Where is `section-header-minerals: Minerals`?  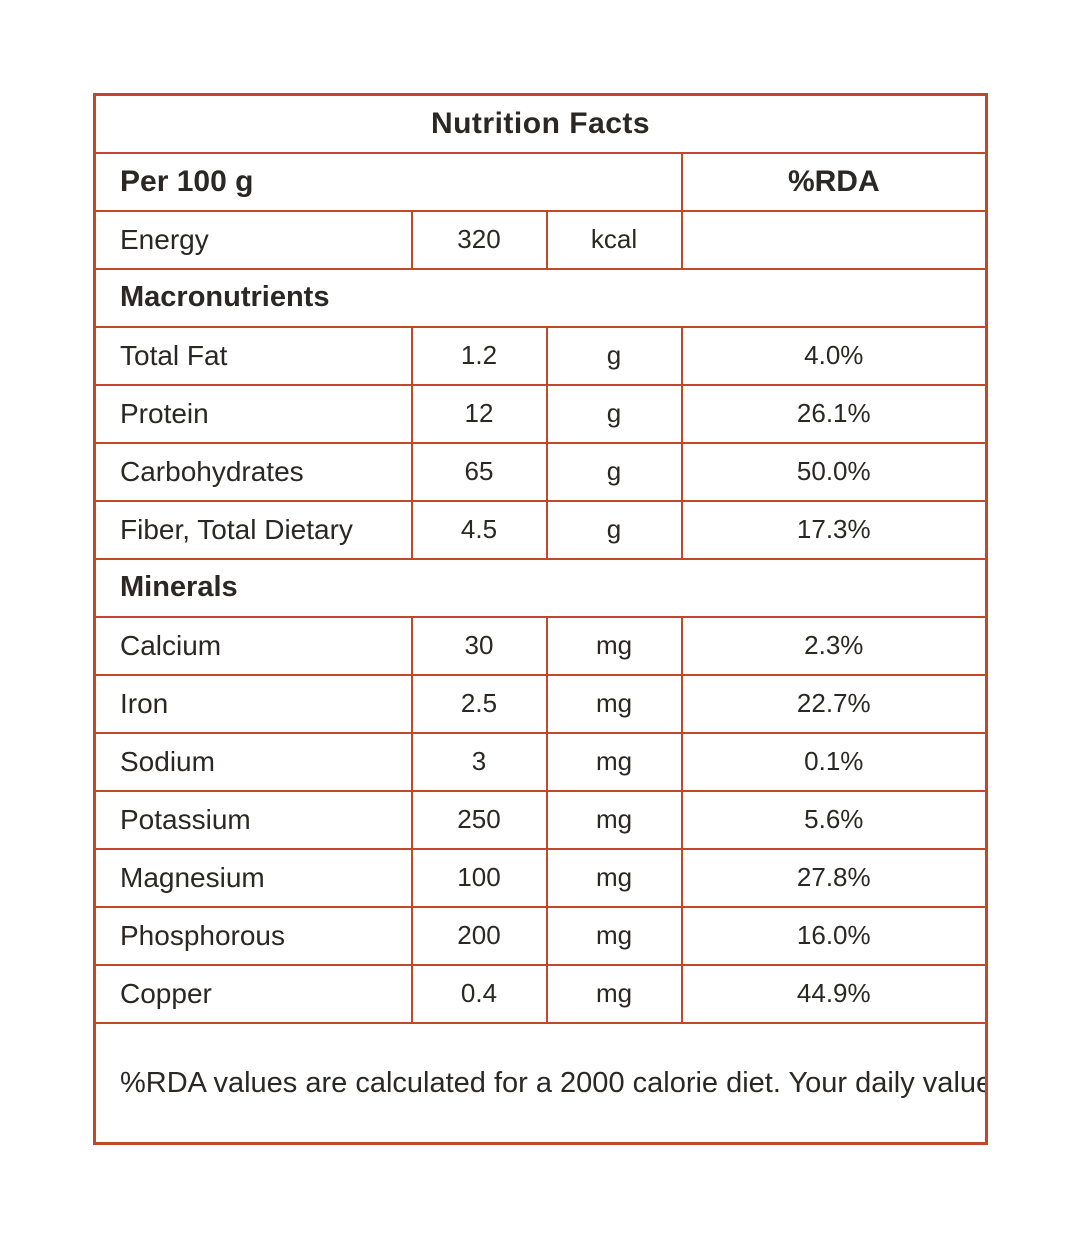 section-header-minerals: Minerals is located at coordinates (540, 587).